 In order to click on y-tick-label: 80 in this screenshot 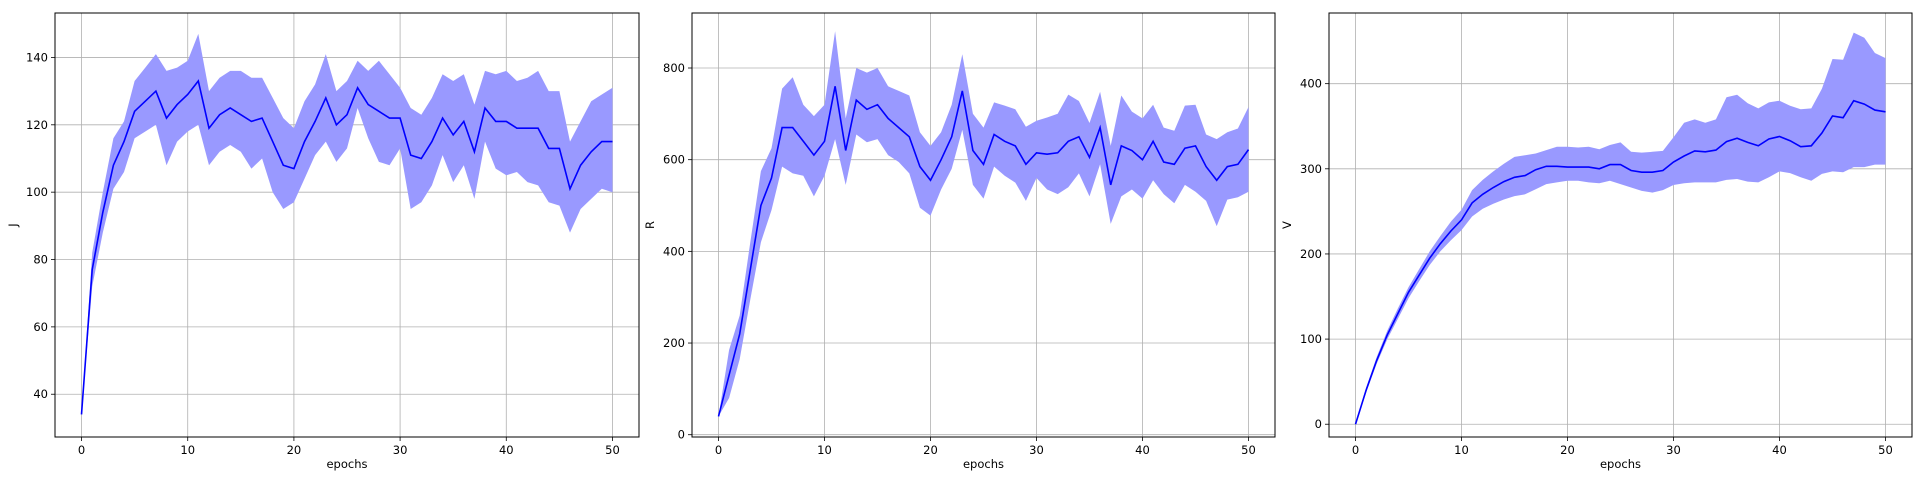, I will do `click(40, 260)`.